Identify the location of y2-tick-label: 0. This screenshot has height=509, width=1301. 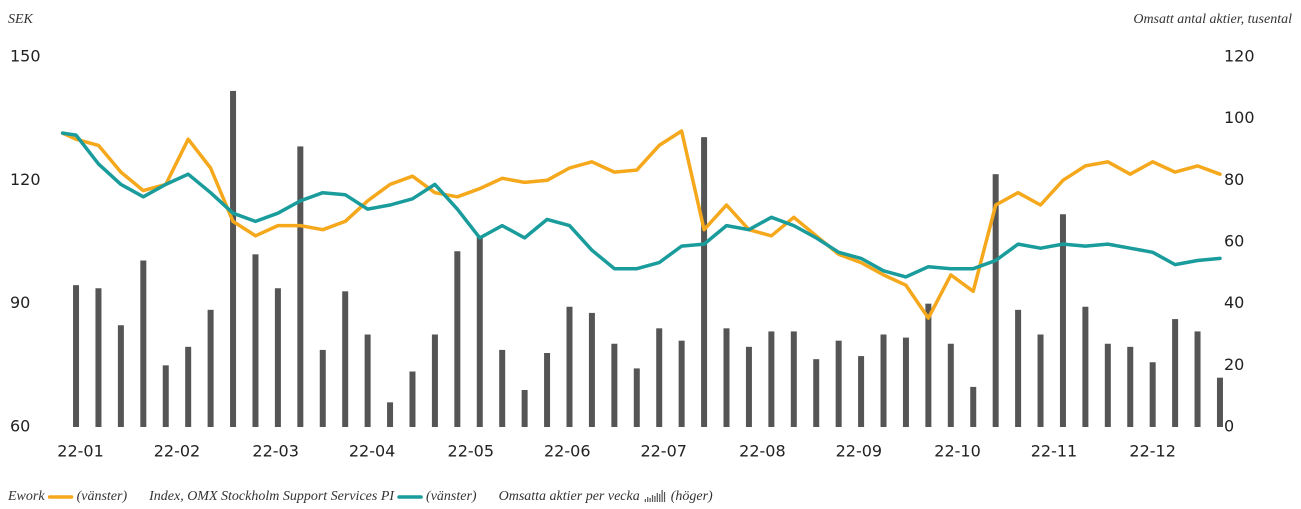
(1229, 426).